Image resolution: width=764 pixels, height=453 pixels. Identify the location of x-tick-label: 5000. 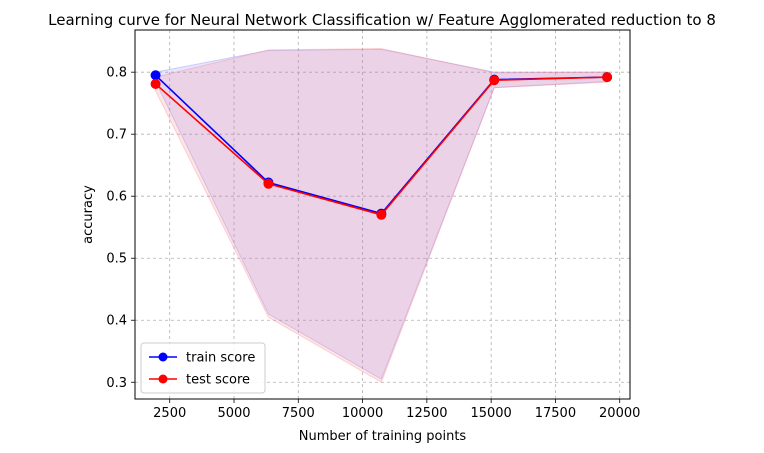
(233, 413).